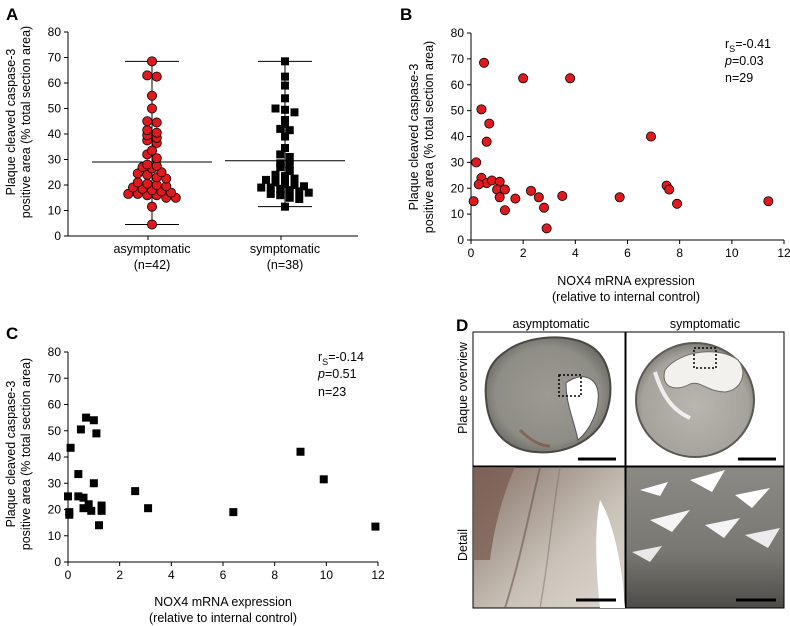  Describe the element at coordinates (55, 510) in the screenshot. I see `panel-c-y-tick-label: 20` at that location.